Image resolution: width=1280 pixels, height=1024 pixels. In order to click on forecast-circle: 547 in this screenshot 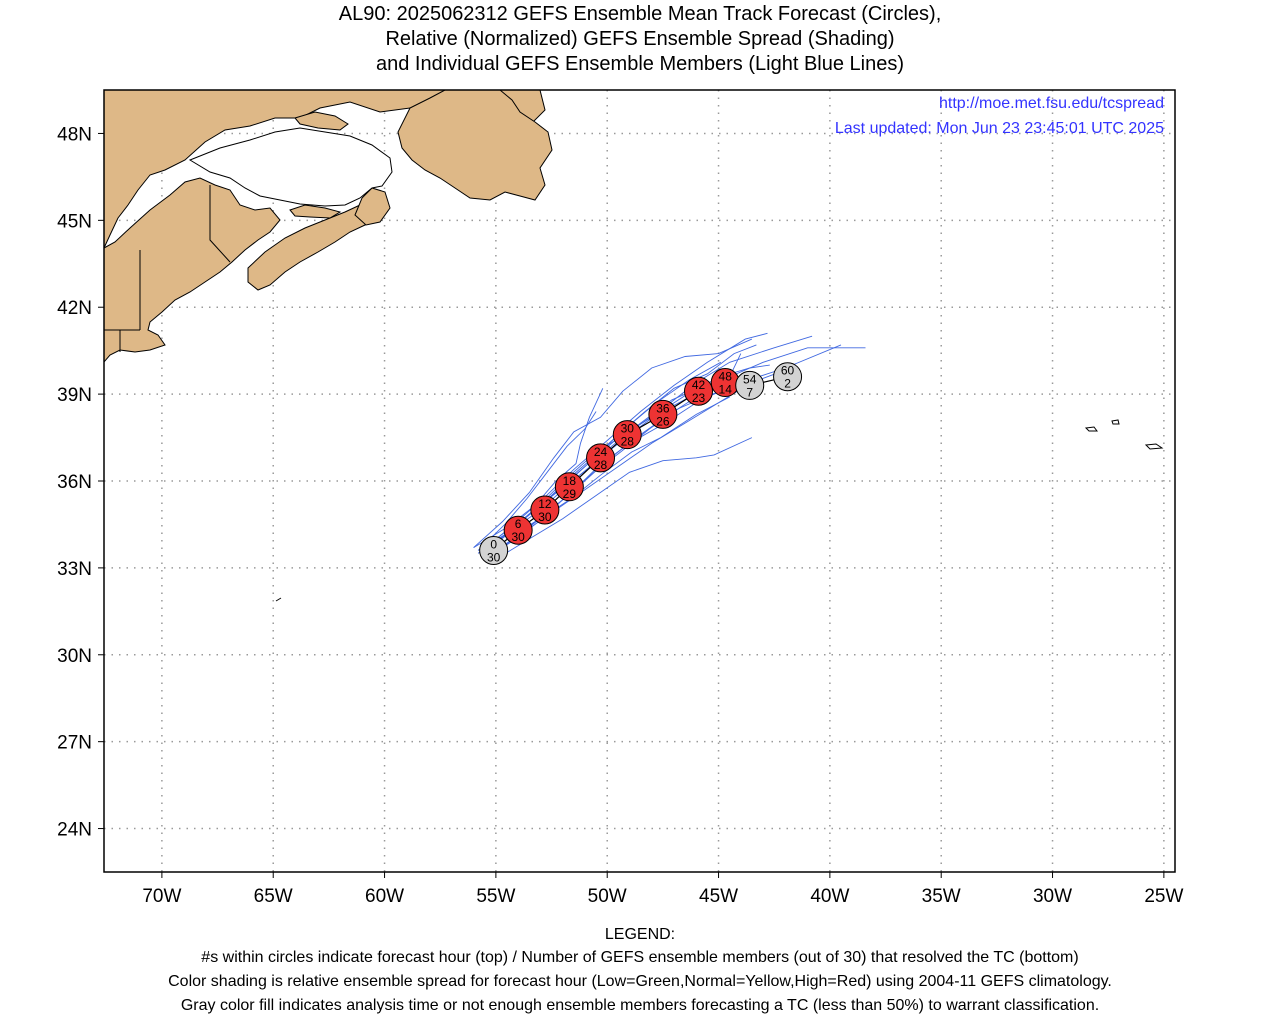, I will do `click(750, 385)`.